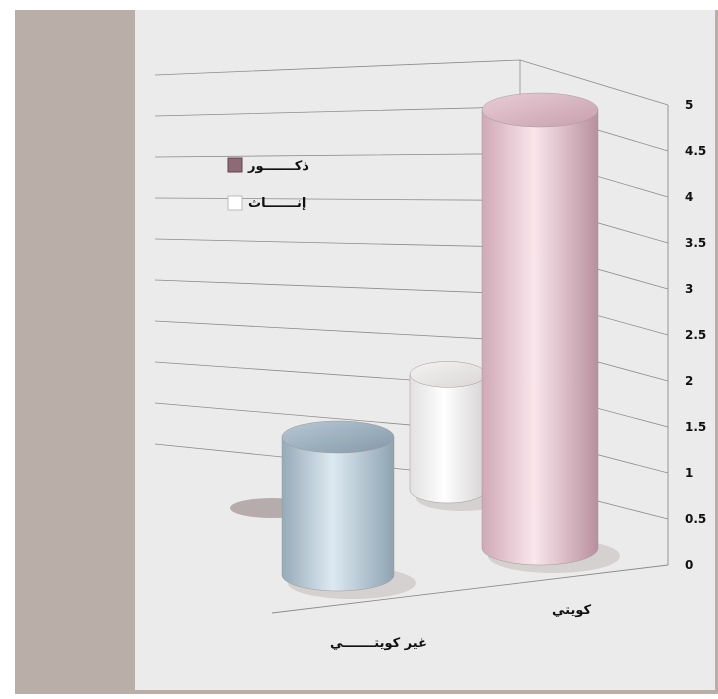 The width and height of the screenshot is (718, 699). Describe the element at coordinates (338, 514) in the screenshot. I see `bar-female-non-kuwaiti` at that location.